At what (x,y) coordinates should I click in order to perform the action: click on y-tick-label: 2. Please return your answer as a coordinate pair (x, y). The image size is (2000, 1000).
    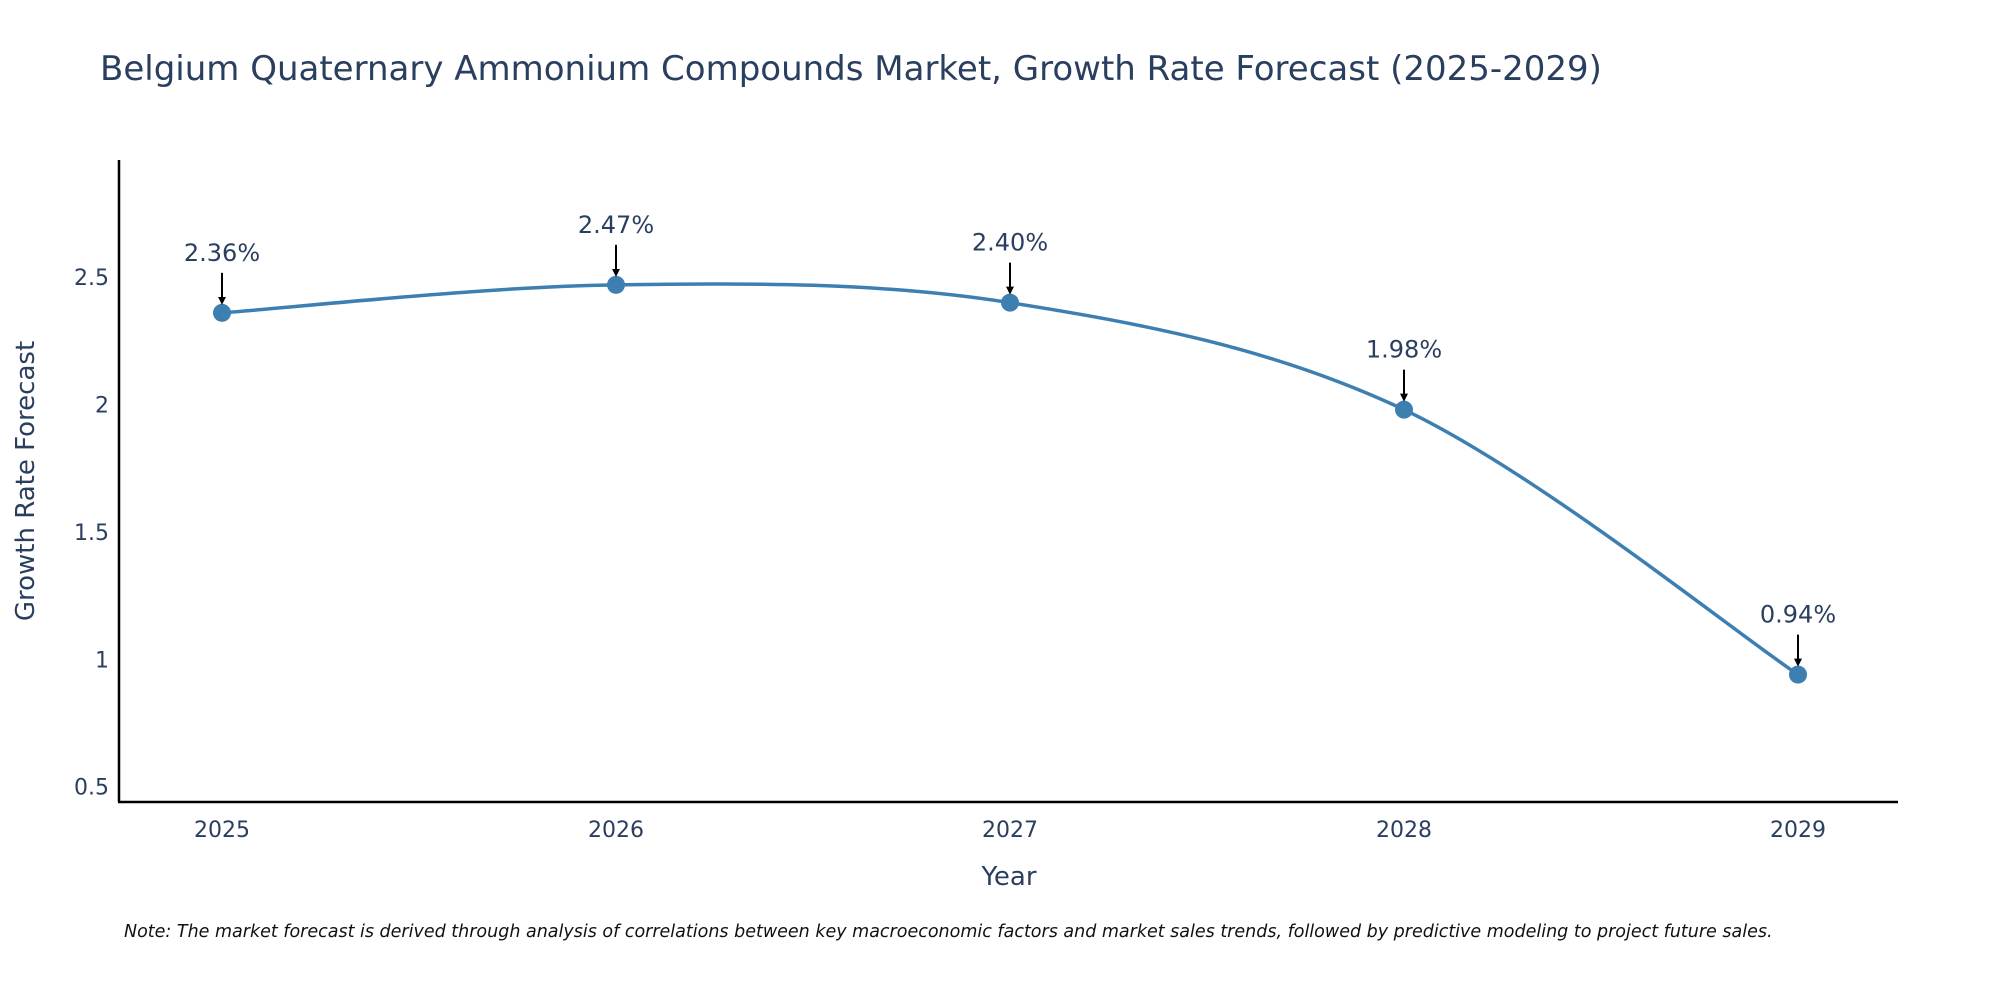
    Looking at the image, I should click on (102, 406).